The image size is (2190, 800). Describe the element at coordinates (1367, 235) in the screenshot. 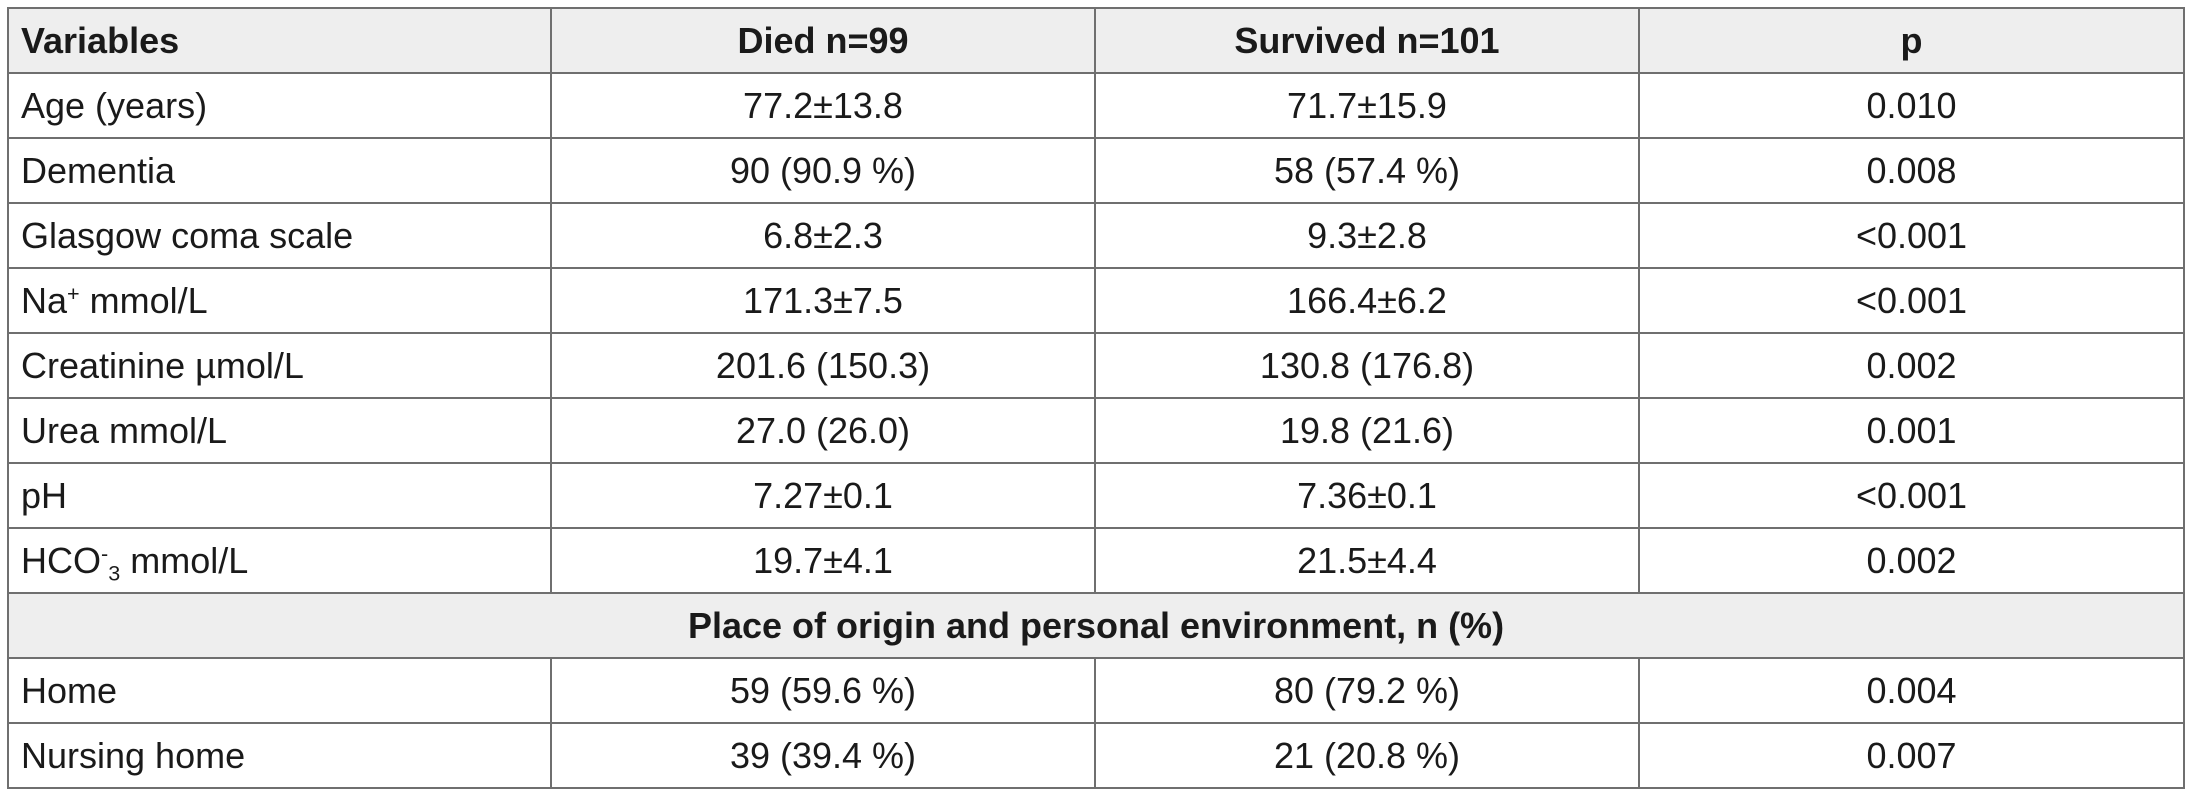

I see `survived-value: 9.3±2.8` at that location.